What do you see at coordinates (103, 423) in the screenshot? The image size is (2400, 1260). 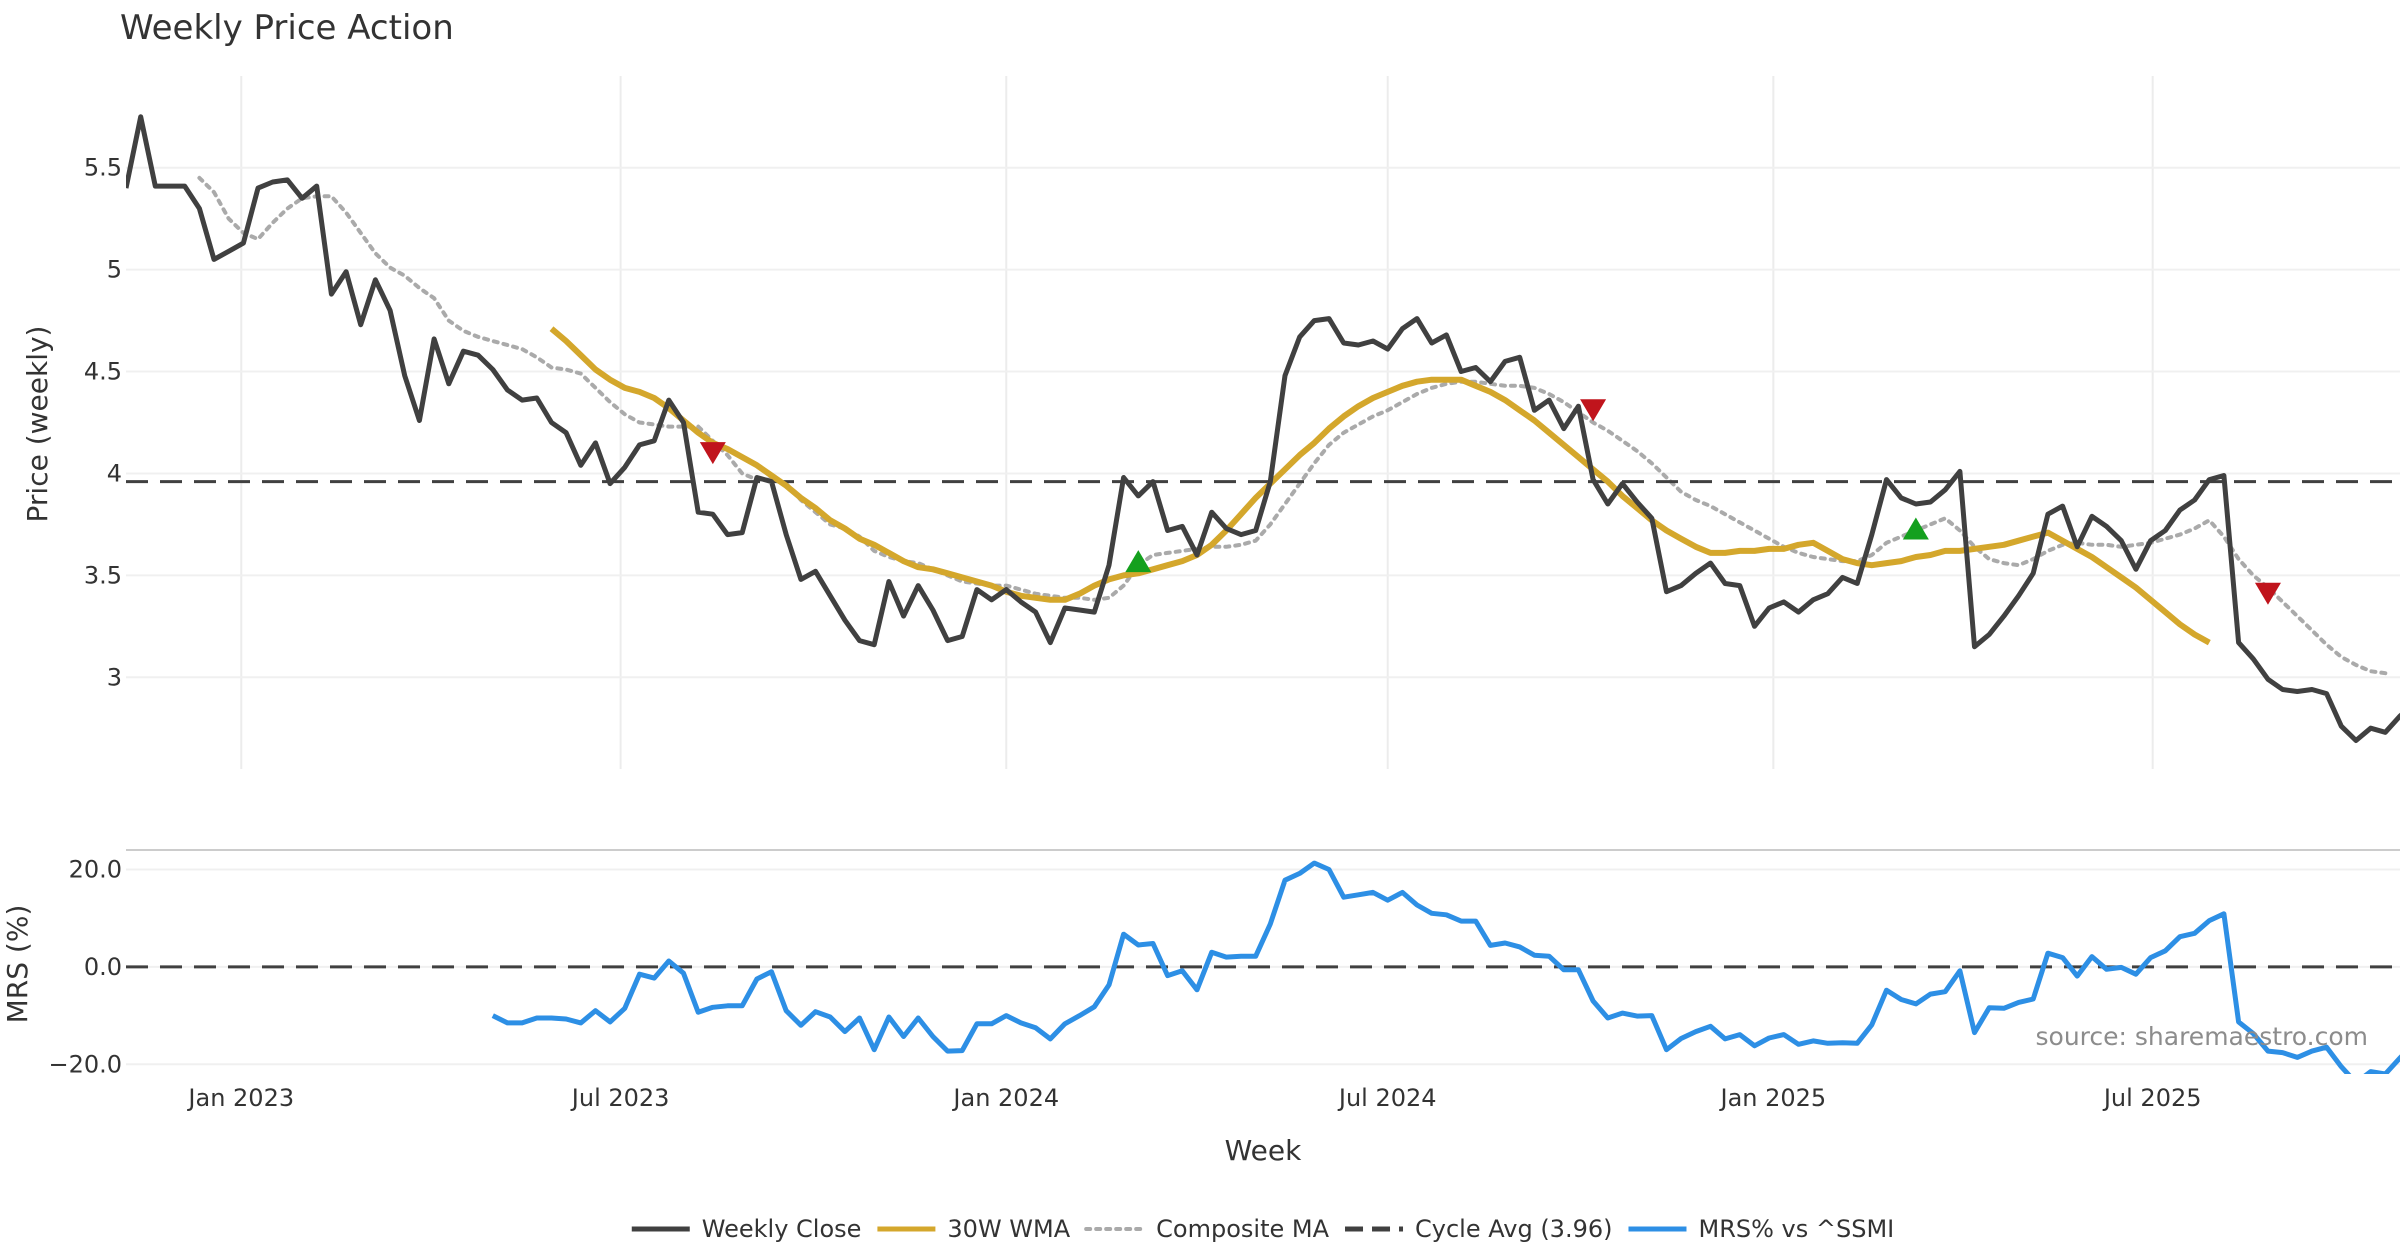 I see `price-y-axis-ticks: 3 3.5 4 4.5 5 5.5` at bounding box center [103, 423].